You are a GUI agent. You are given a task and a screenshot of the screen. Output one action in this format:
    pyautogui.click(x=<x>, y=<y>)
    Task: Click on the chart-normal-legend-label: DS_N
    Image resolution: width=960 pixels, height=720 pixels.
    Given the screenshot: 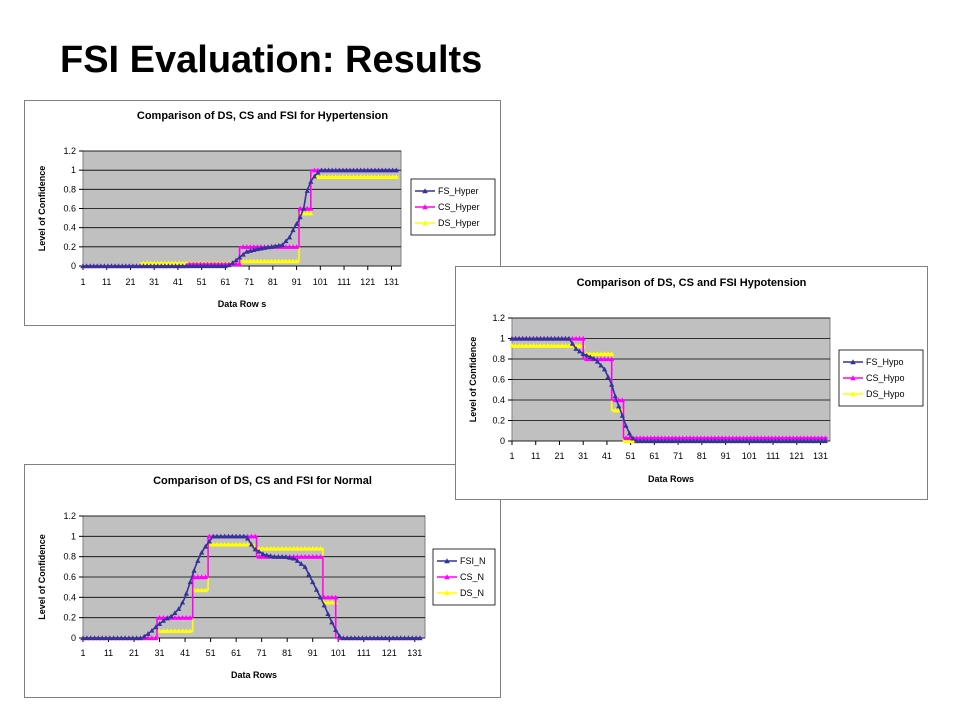 What is the action you would take?
    pyautogui.click(x=472, y=593)
    